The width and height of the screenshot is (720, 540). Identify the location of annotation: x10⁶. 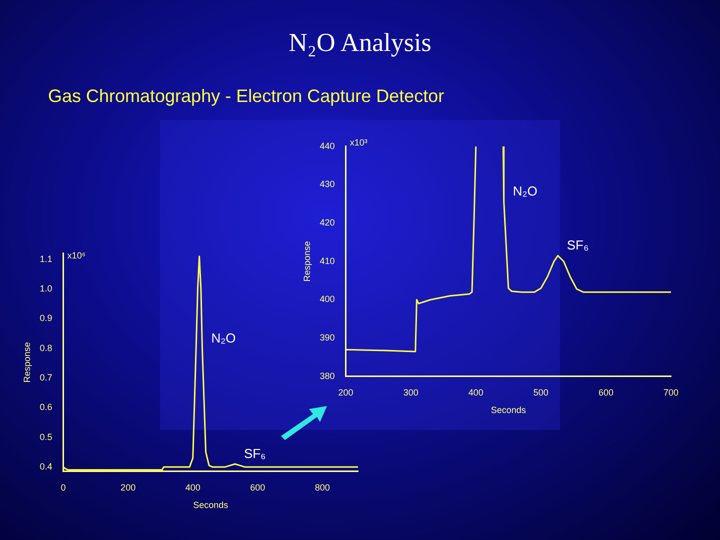
(76, 255).